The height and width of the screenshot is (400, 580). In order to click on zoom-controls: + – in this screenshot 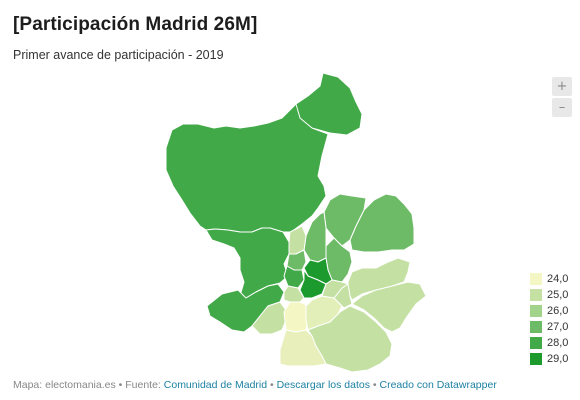, I will do `click(562, 98)`.